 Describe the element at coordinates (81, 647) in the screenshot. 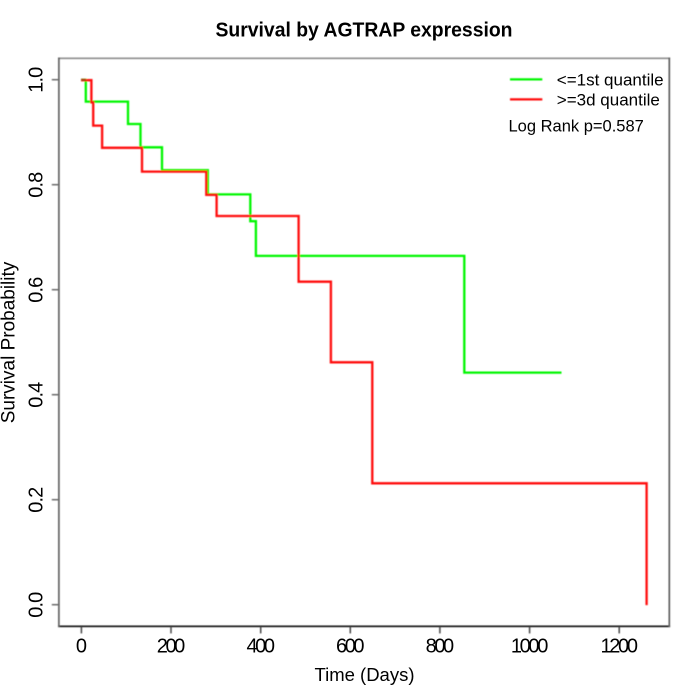

I see `svg-text: 0` at that location.